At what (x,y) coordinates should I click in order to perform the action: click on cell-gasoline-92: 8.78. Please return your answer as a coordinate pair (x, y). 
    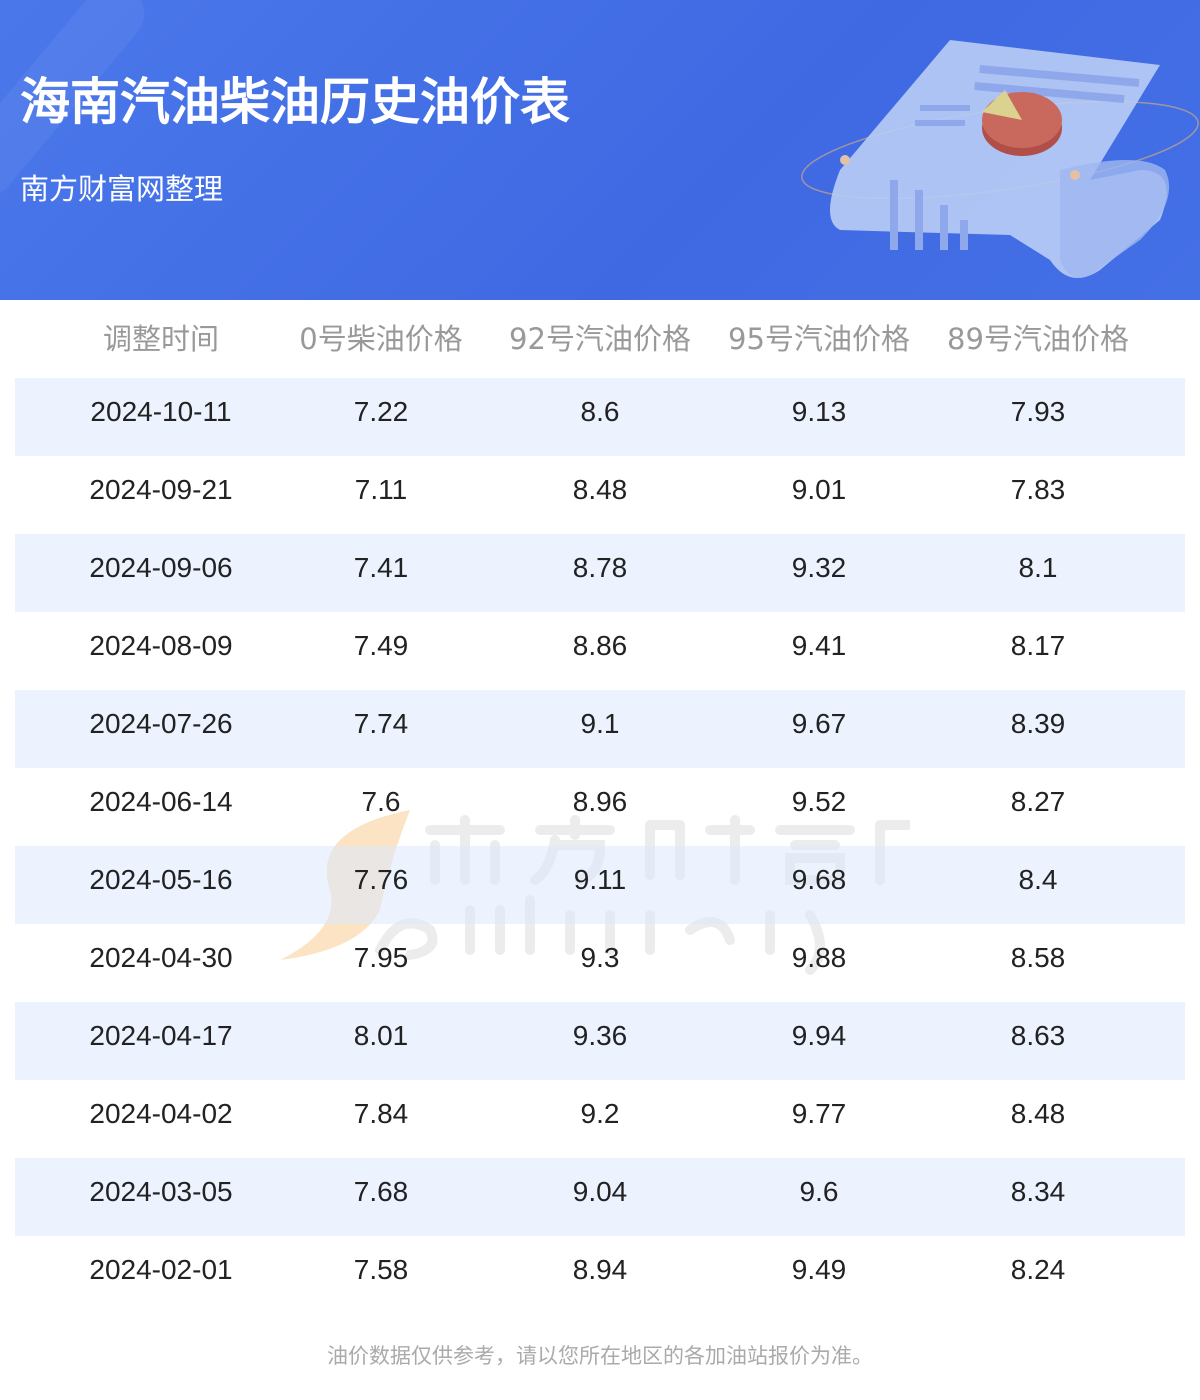
    Looking at the image, I should click on (600, 567).